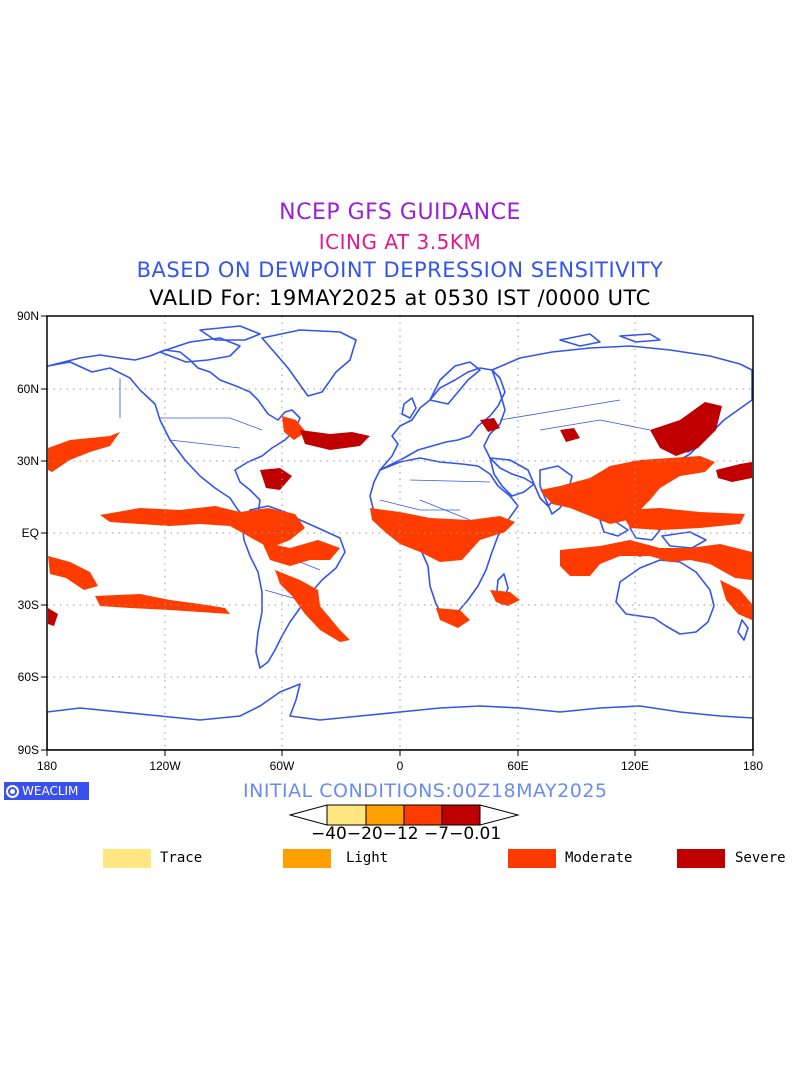 The width and height of the screenshot is (800, 1067). What do you see at coordinates (385, 815) in the screenshot?
I see `colorbar-light` at bounding box center [385, 815].